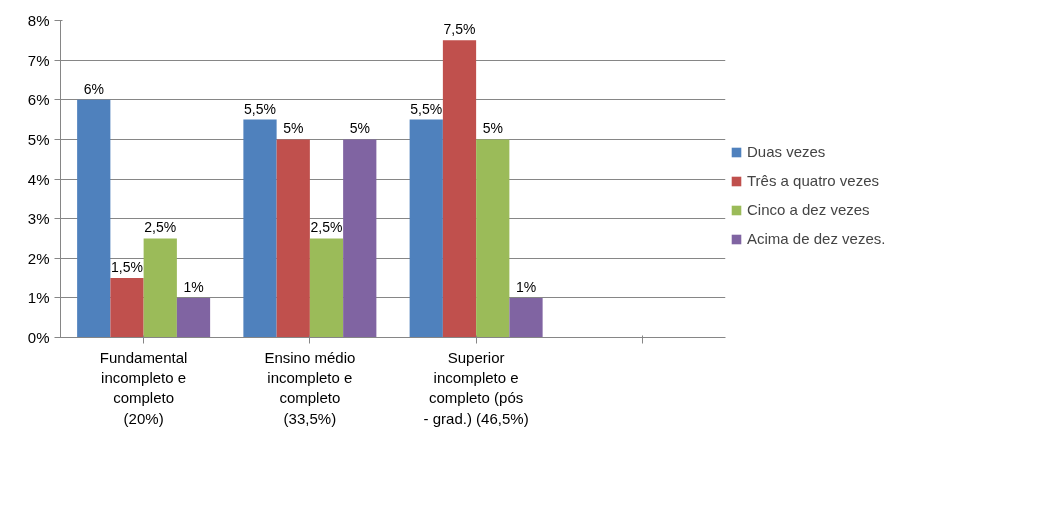 The width and height of the screenshot is (1052, 510). Describe the element at coordinates (786, 151) in the screenshot. I see `legend-label: Duas vezes` at that location.